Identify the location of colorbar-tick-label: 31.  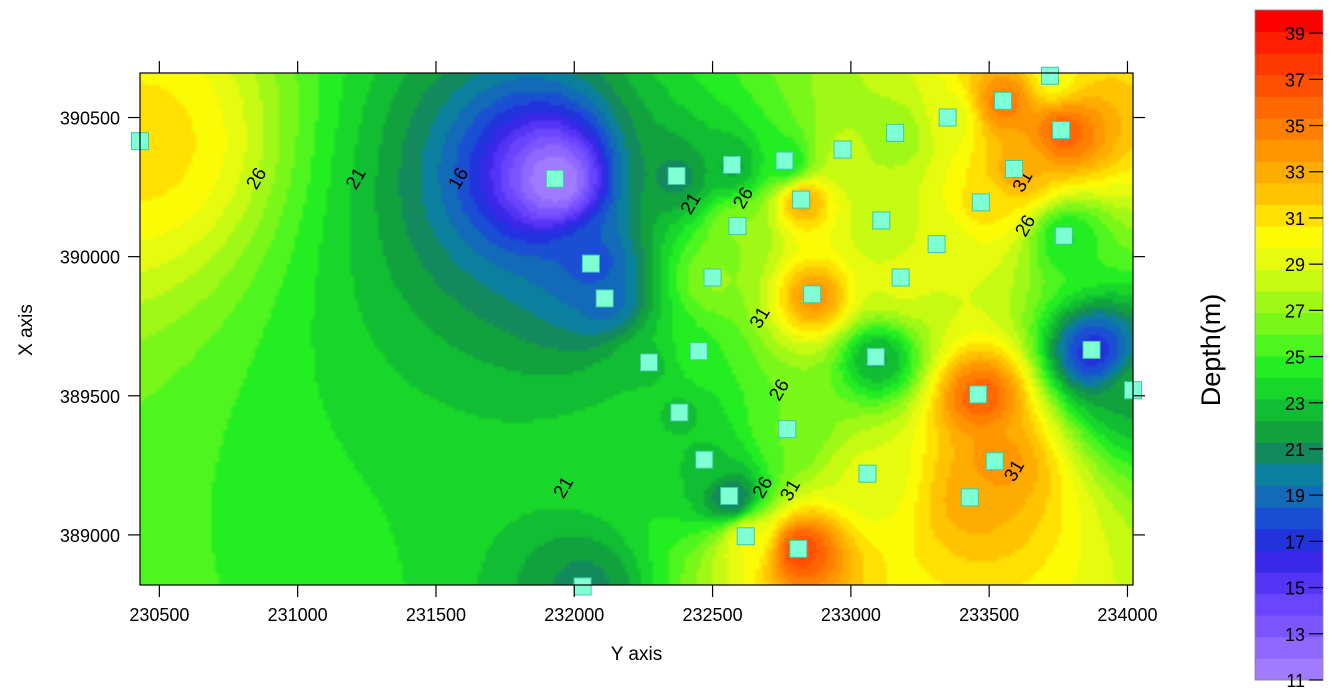
(1295, 219).